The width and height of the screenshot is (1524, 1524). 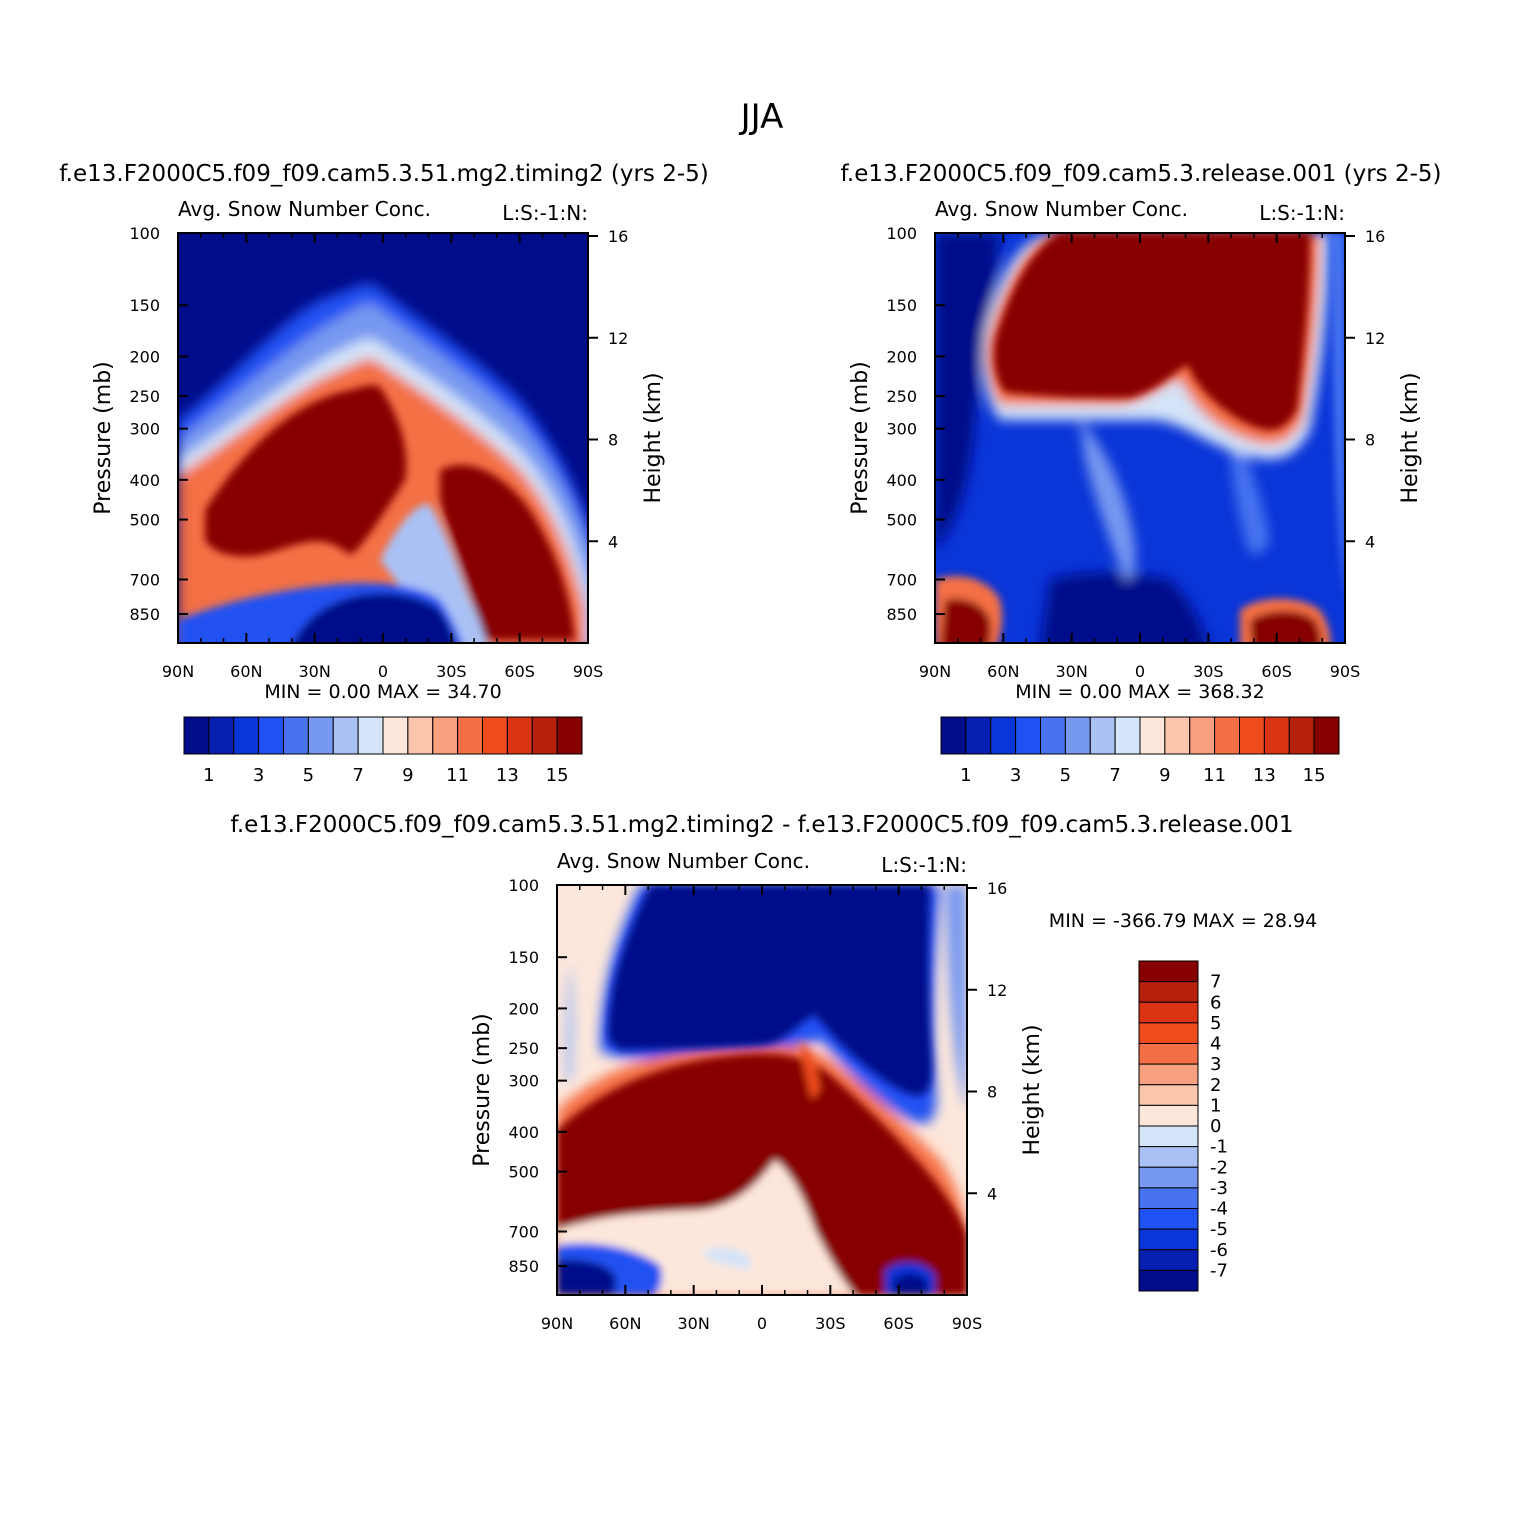 What do you see at coordinates (1215, 1044) in the screenshot?
I see `colorbar-label: 4` at bounding box center [1215, 1044].